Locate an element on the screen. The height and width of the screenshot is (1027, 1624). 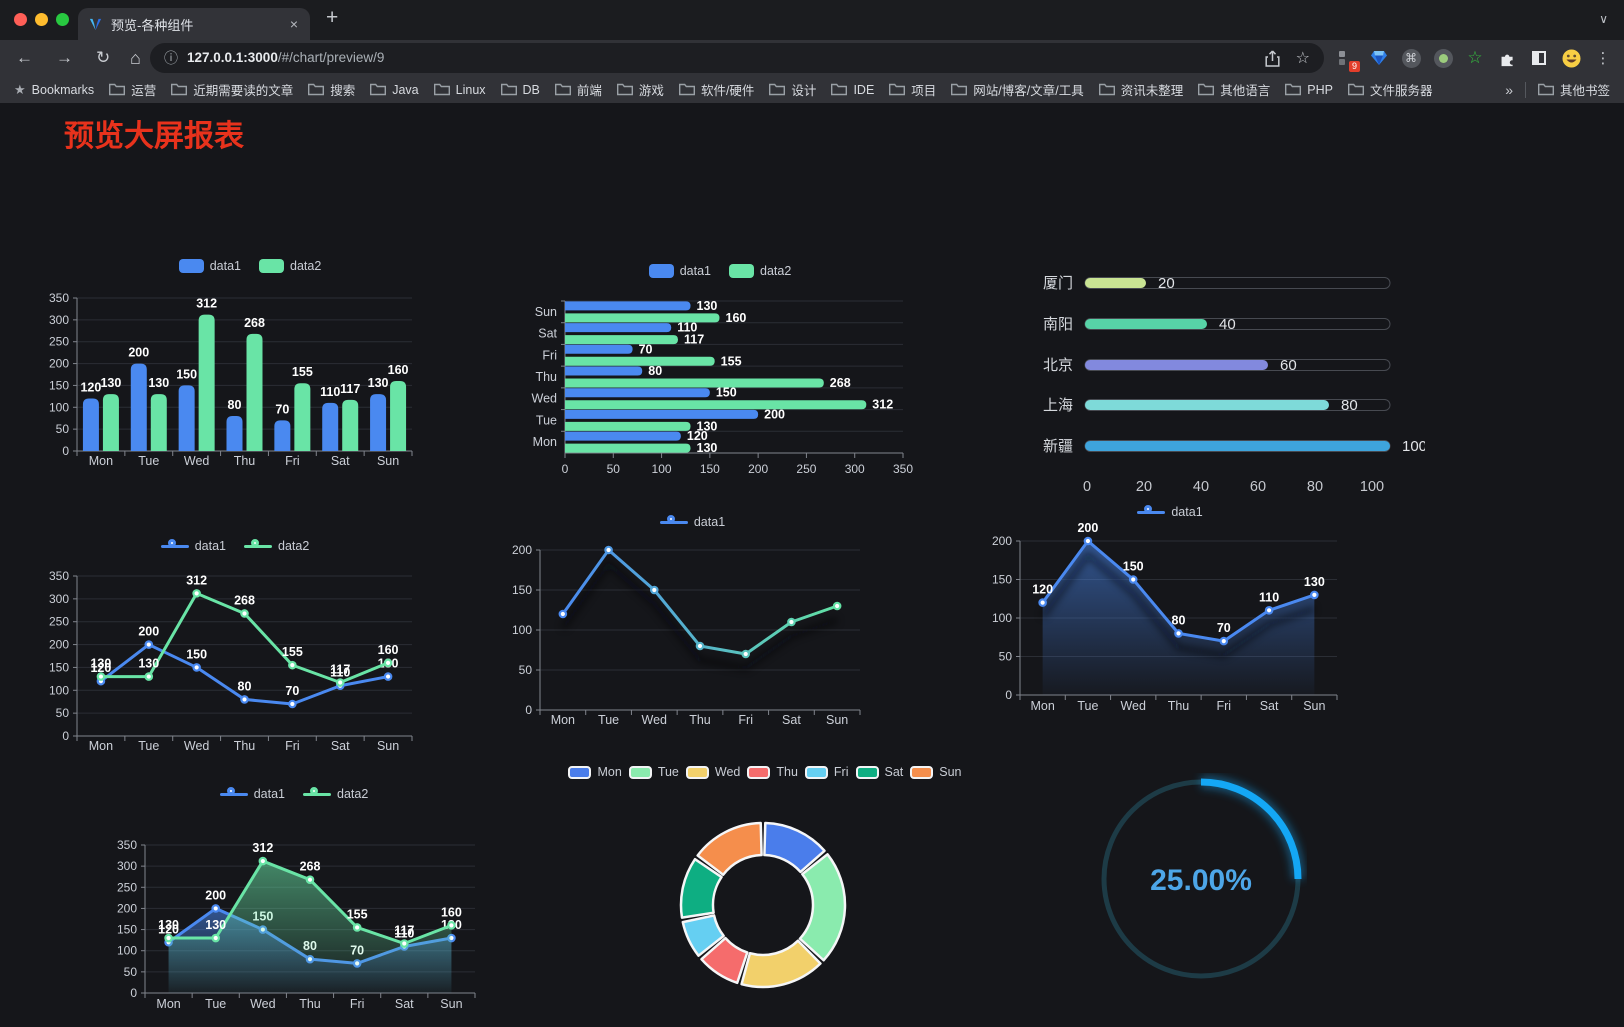
svg-text: 110 is located at coordinates (404, 933).